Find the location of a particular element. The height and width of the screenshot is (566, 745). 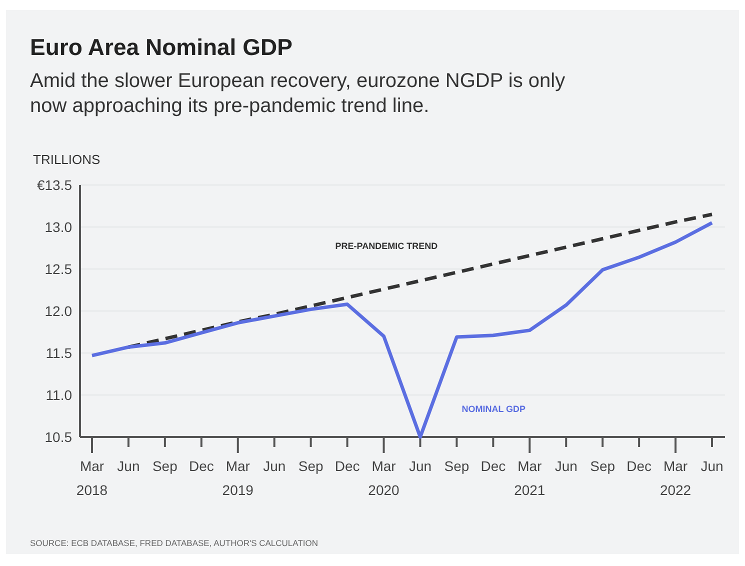

x-tick-label: Mar 2018 is located at coordinates (92, 478).